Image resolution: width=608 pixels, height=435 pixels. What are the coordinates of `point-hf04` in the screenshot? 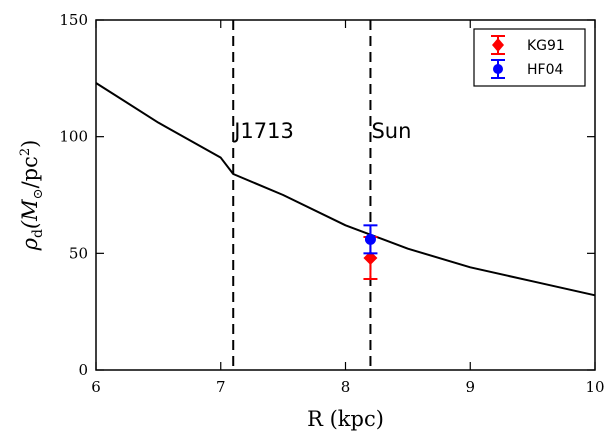 It's located at (370, 239).